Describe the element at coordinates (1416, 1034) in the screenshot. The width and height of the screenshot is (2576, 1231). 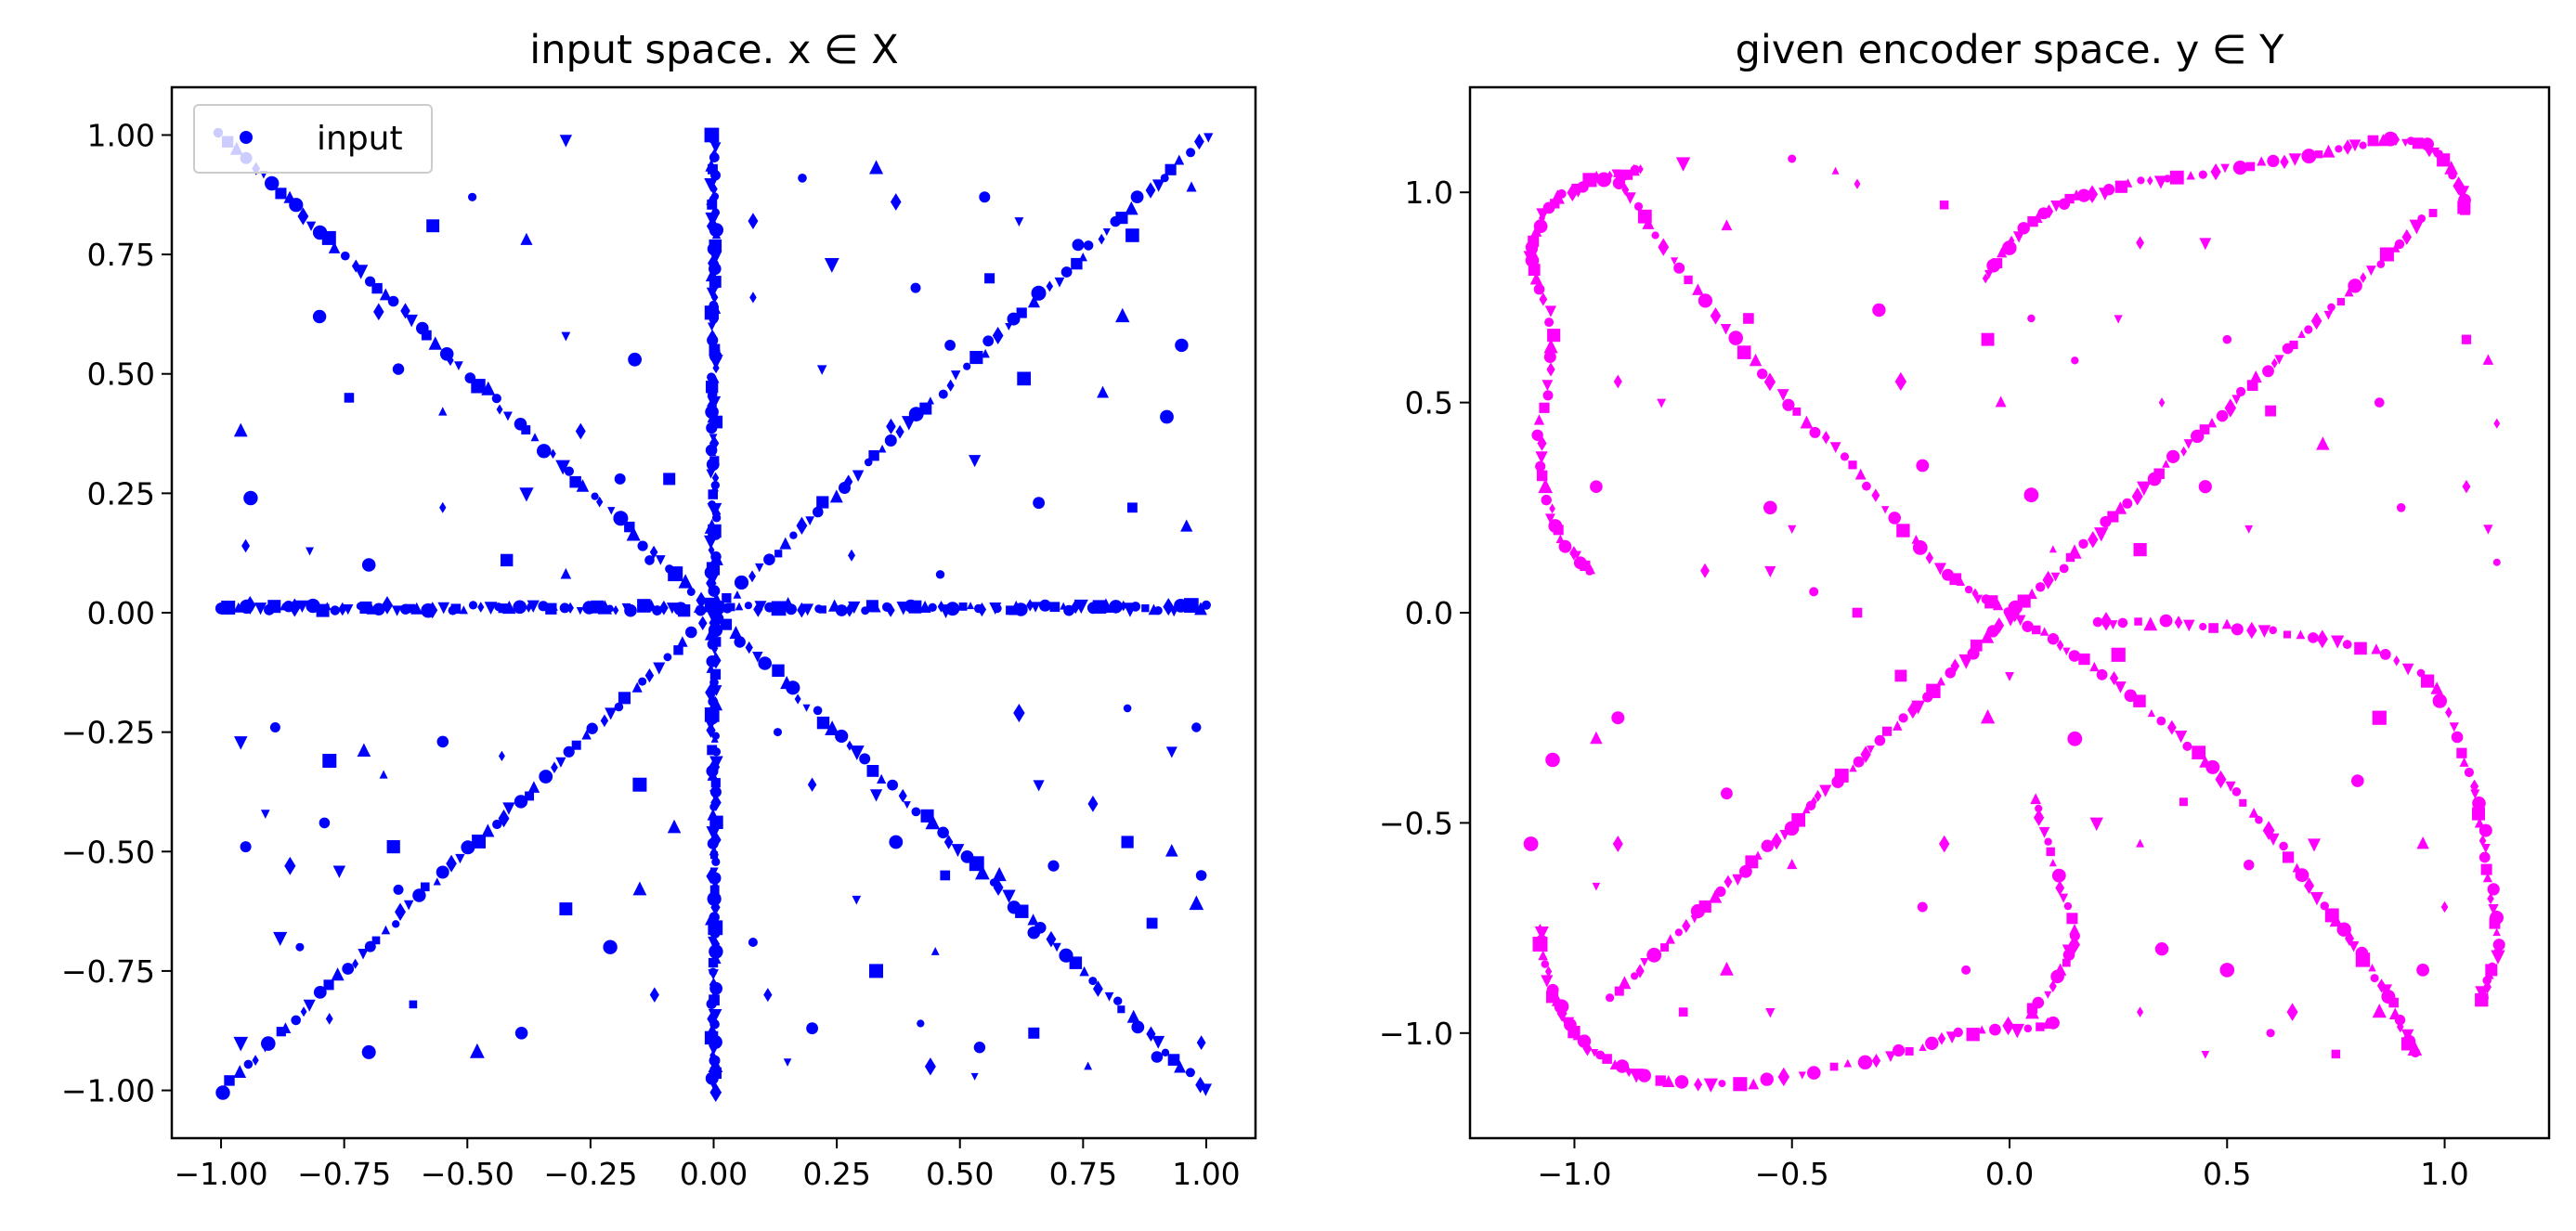
I see `y-tick-label: −1.0` at that location.